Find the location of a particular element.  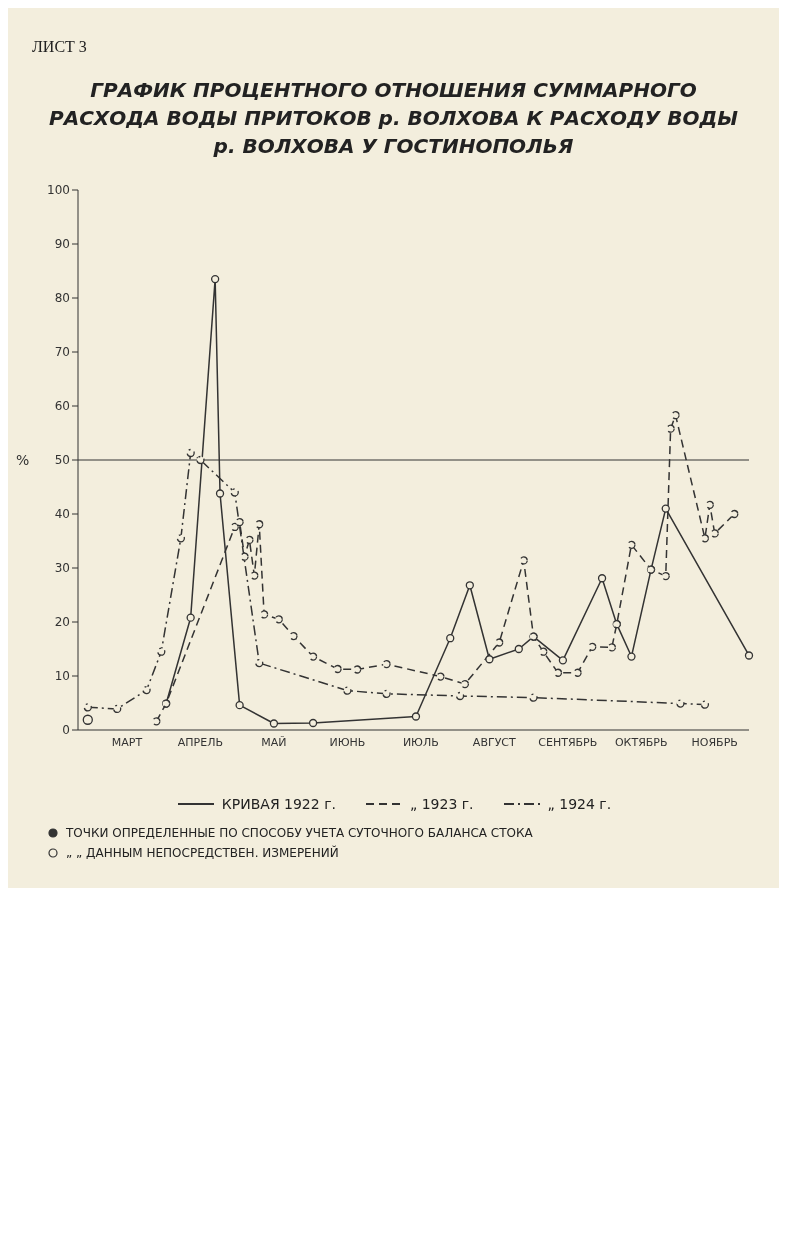

x-tick-label: МАЙ is located at coordinates (274, 742).